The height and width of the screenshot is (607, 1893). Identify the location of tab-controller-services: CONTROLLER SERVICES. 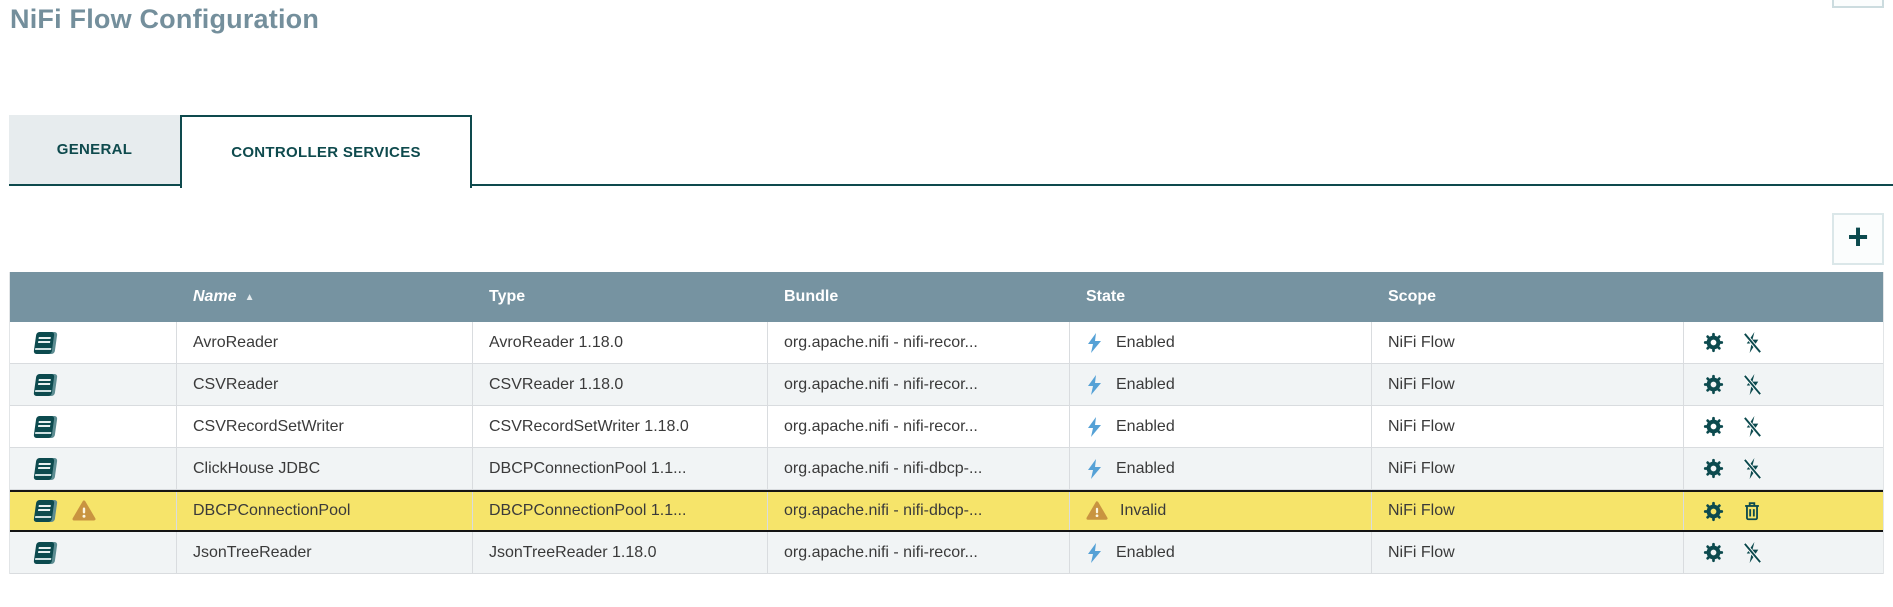
(326, 151).